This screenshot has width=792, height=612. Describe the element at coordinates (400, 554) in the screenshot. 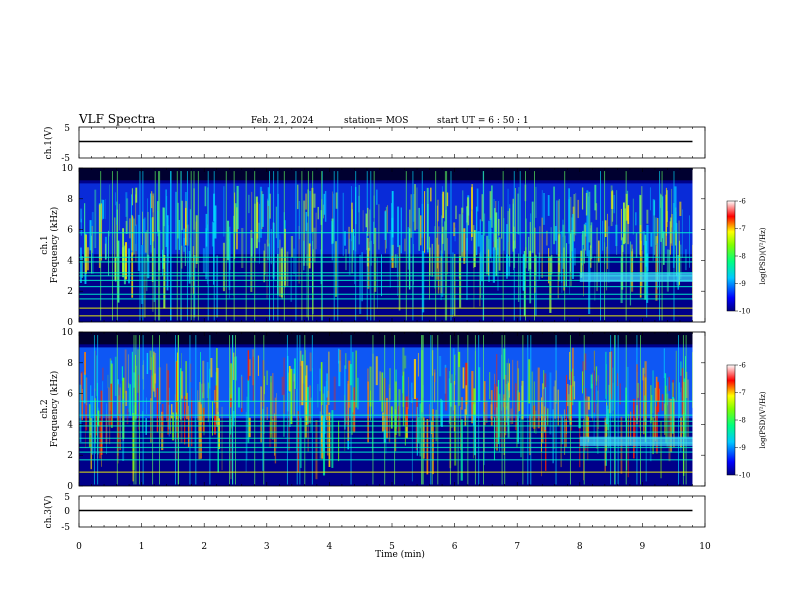

I see `time-axis-label: Time (min)` at that location.